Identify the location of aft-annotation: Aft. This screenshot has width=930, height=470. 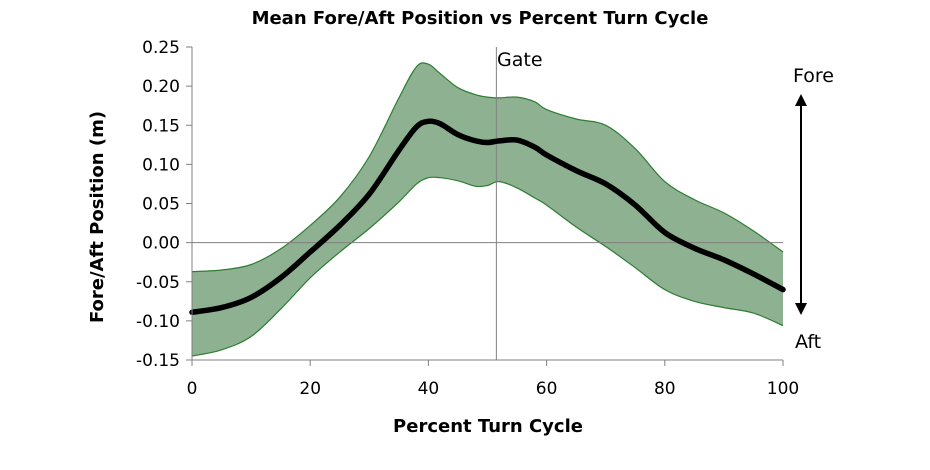
(808, 342).